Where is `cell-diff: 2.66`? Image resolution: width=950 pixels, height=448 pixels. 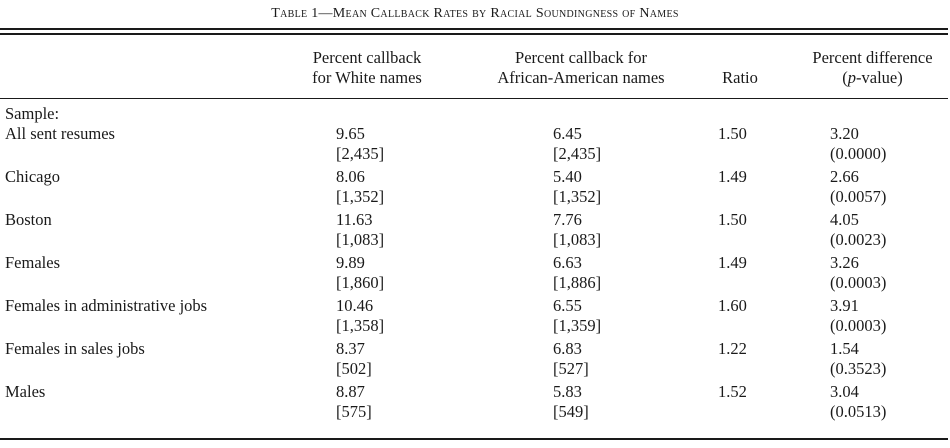 cell-diff: 2.66 is located at coordinates (844, 176).